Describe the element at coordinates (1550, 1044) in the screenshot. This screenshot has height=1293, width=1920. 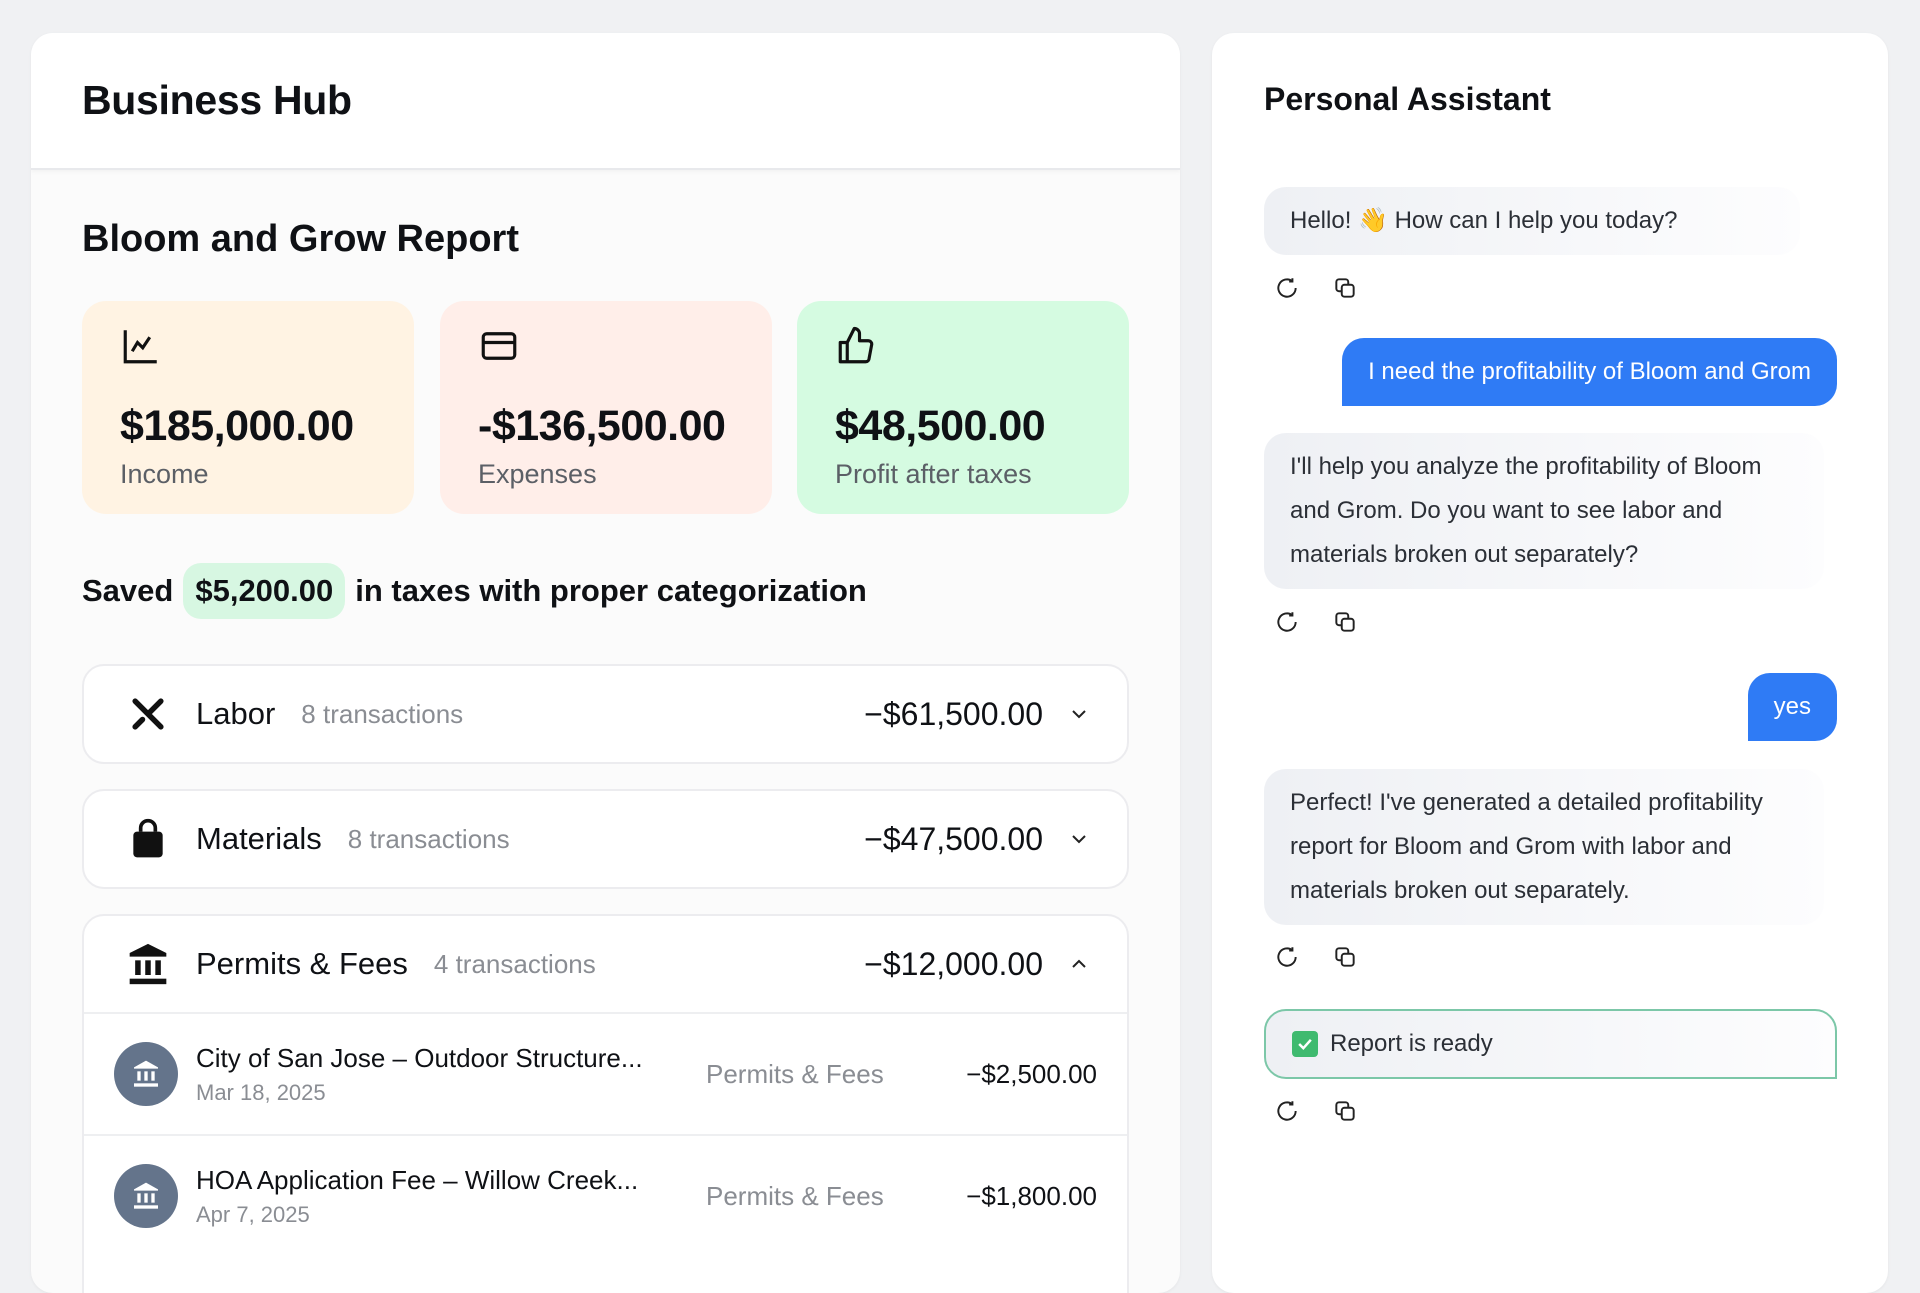
I see `report-ready-status: Report is ready` at that location.